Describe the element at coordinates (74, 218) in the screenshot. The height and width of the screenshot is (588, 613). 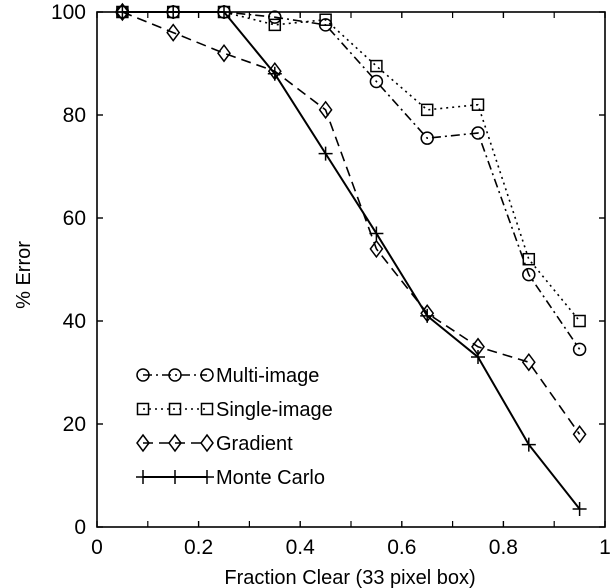
I see `y-tick-label: 60` at that location.